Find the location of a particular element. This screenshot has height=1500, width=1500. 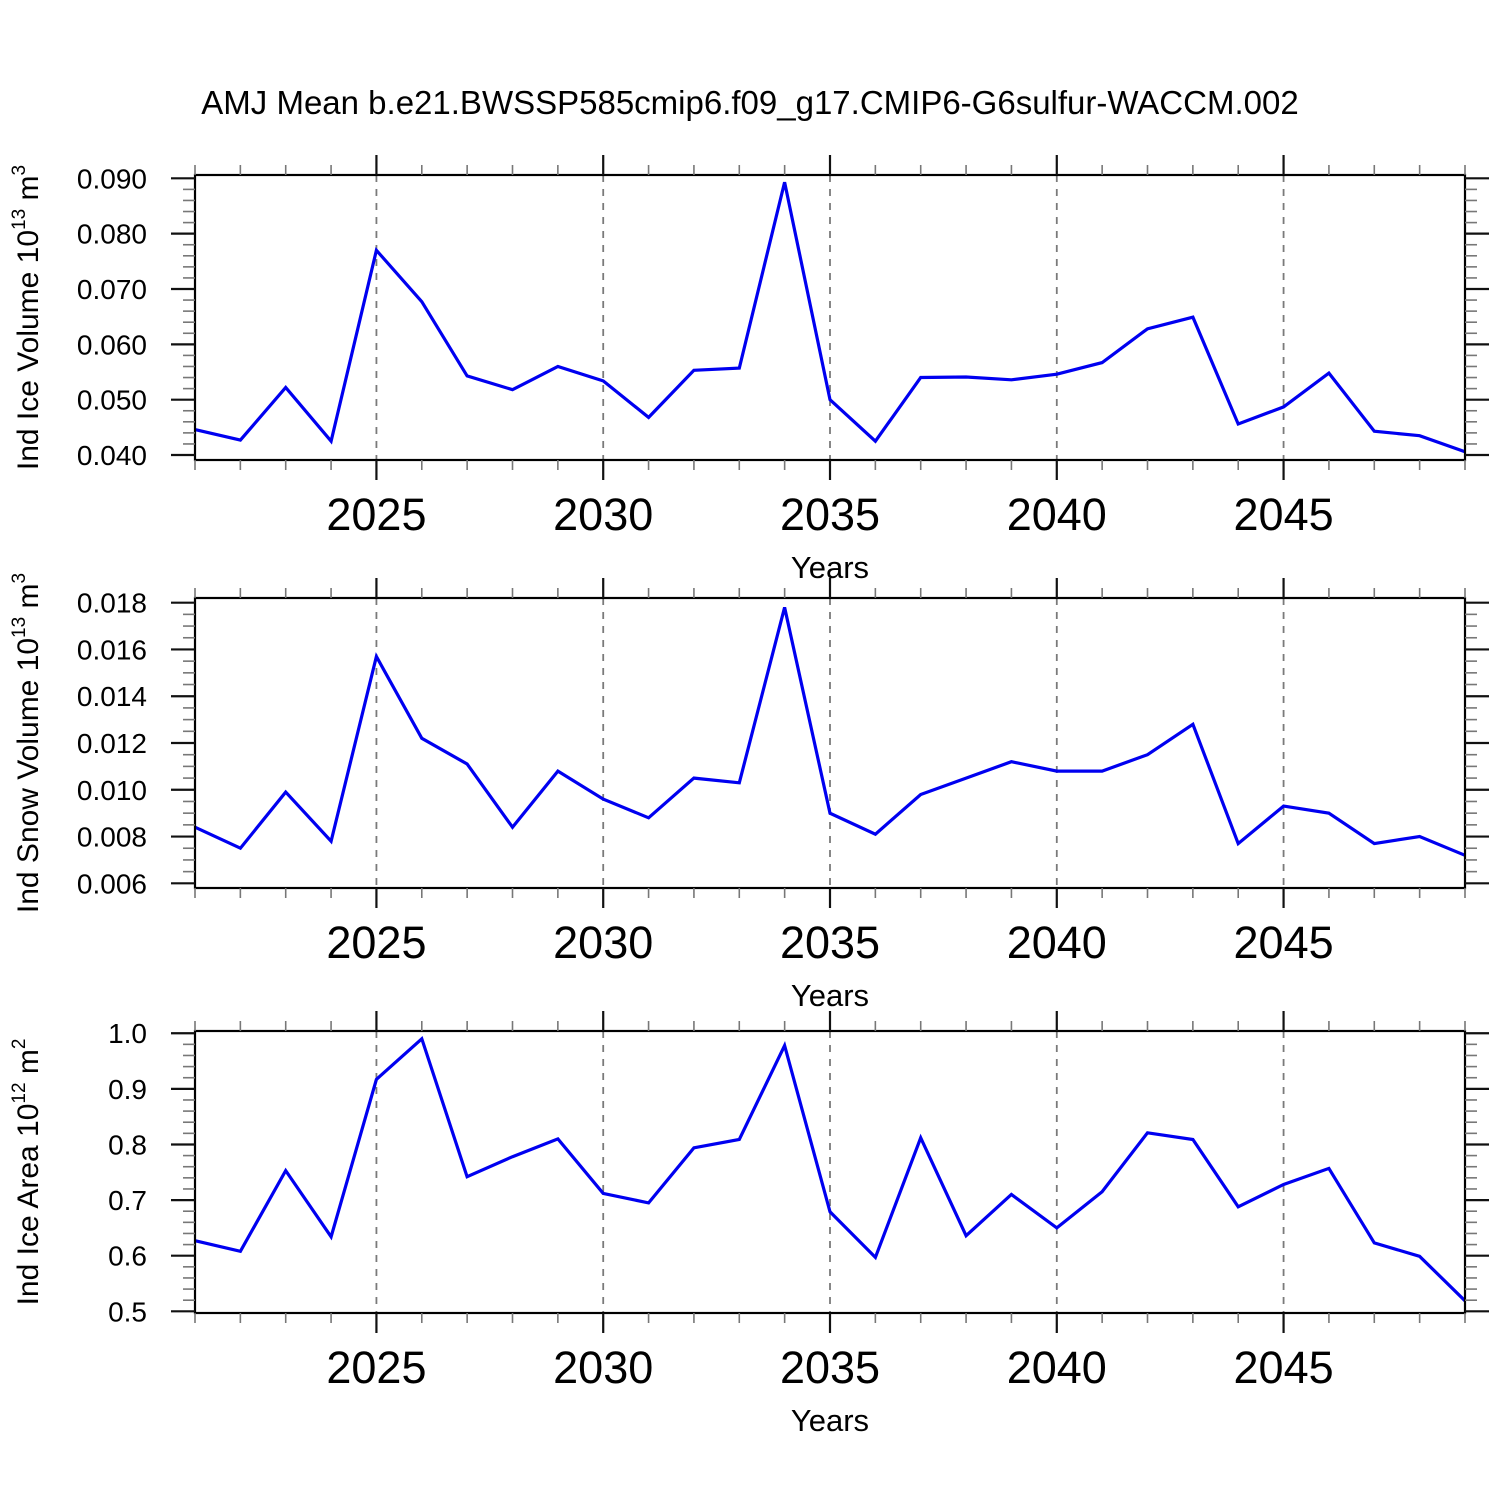

y-axis-labels: 0.040 0.050 0.060 0.070 0.080 0.090 is located at coordinates (112, 317).